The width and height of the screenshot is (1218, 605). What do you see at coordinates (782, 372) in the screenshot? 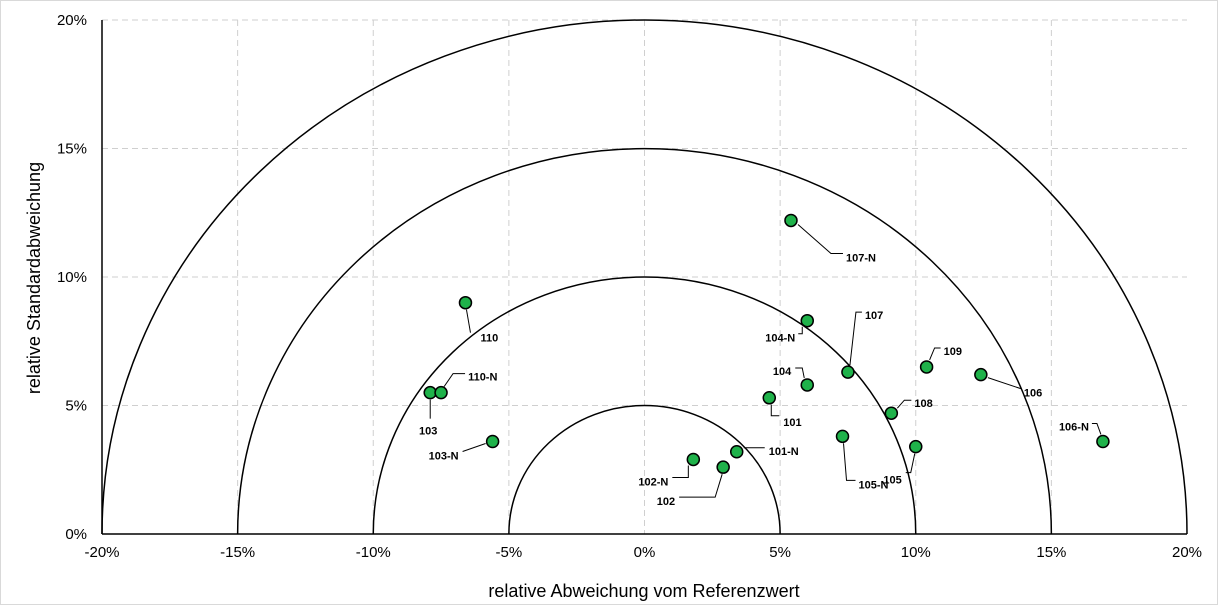
I see `data-label: 104` at bounding box center [782, 372].